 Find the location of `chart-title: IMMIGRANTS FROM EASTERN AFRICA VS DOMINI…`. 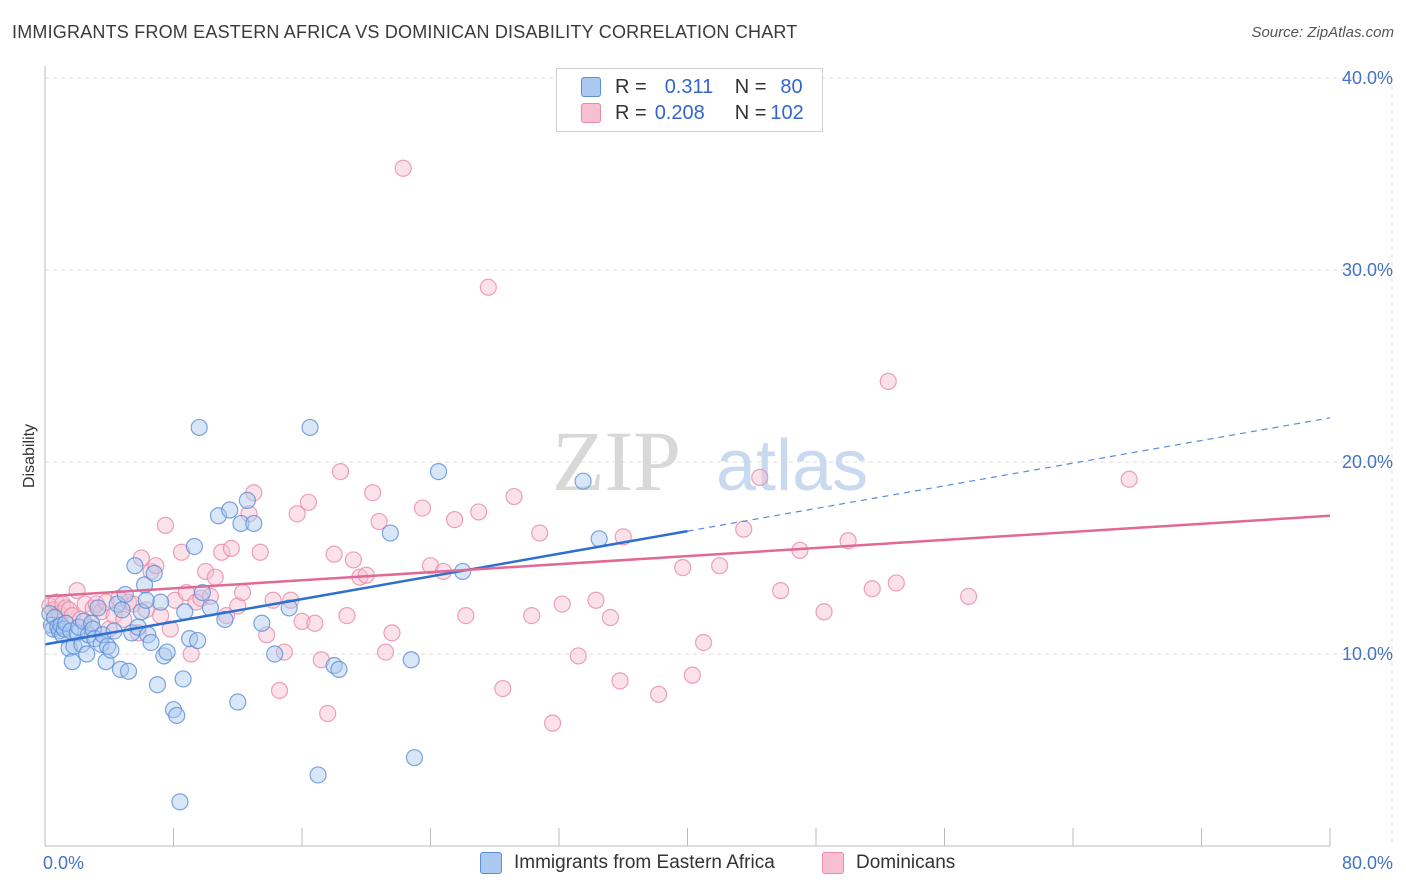

chart-title: IMMIGRANTS FROM EASTERN AFRICA VS DOMINI… is located at coordinates (405, 32).